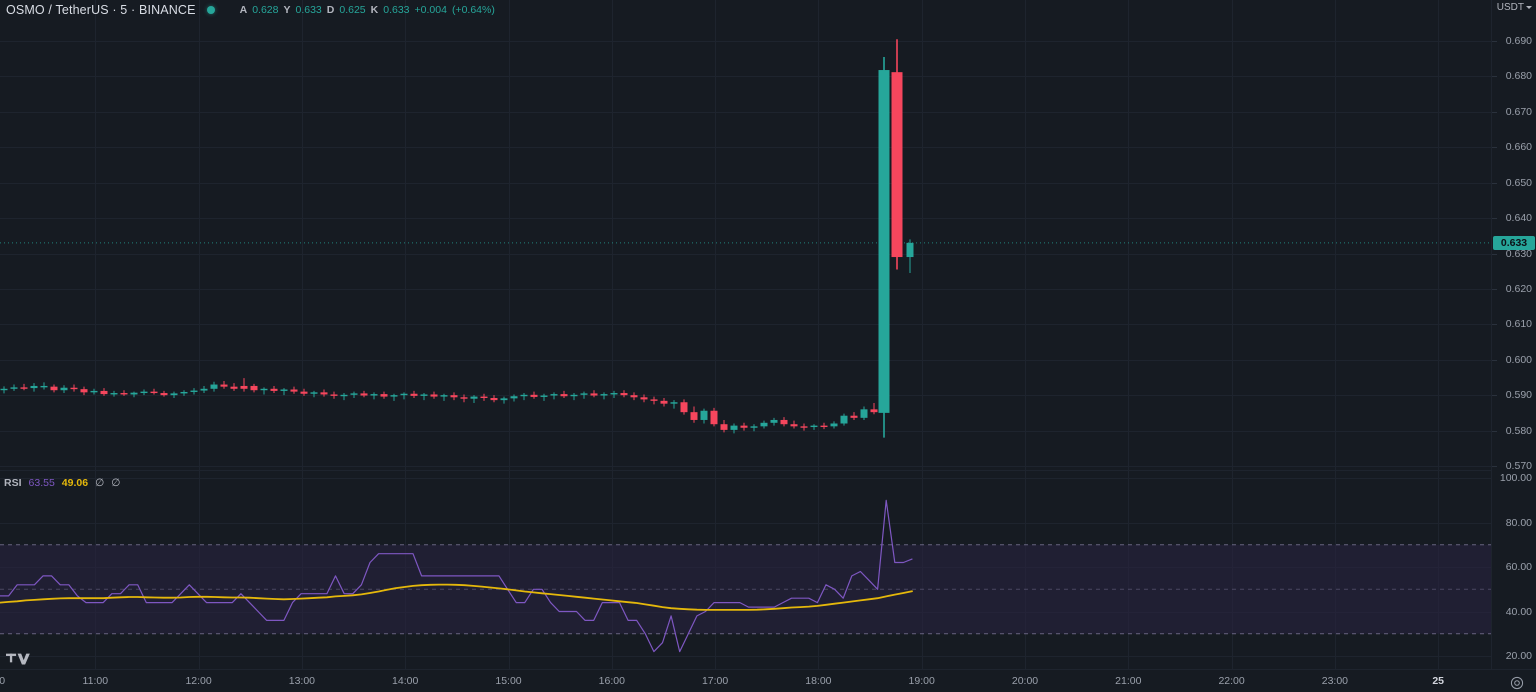  I want to click on rsi-scale-label: 20.00, so click(1518, 656).